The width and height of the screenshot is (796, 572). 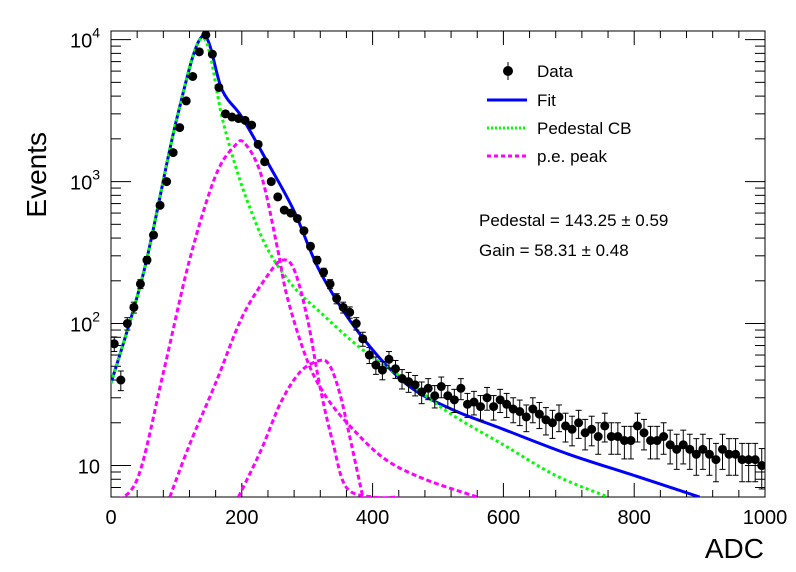 What do you see at coordinates (372, 518) in the screenshot?
I see `x-tick-label: 400` at bounding box center [372, 518].